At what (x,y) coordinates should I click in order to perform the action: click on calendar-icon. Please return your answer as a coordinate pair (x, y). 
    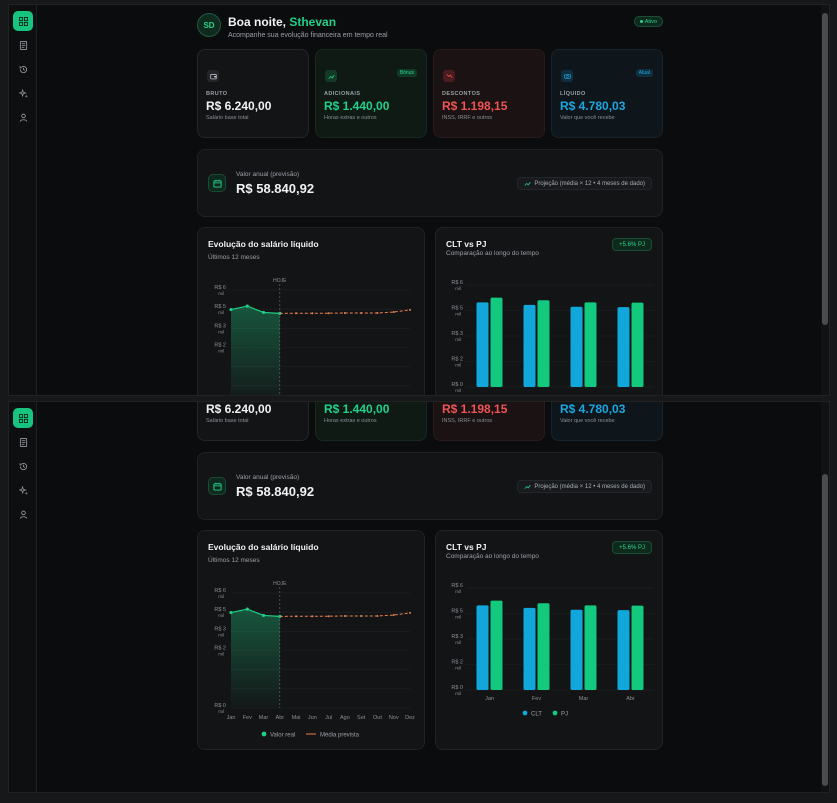
    Looking at the image, I should click on (217, 486).